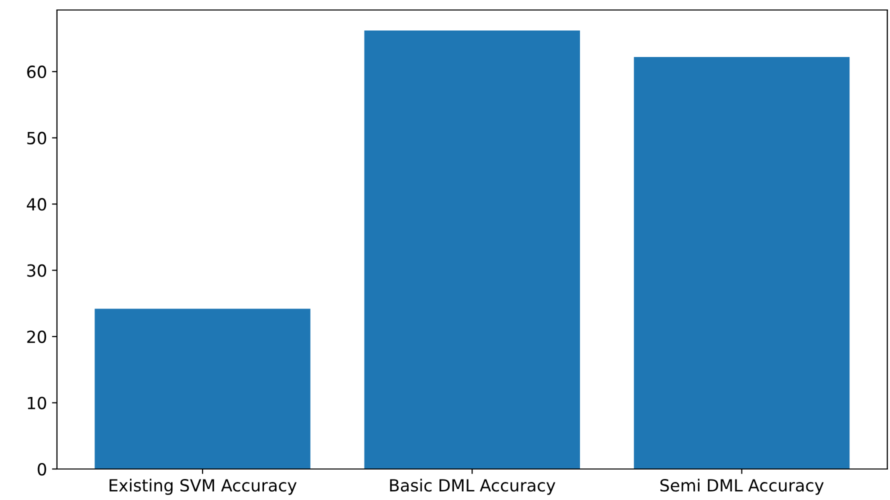 This screenshot has height=500, width=890. I want to click on bar, so click(202, 388).